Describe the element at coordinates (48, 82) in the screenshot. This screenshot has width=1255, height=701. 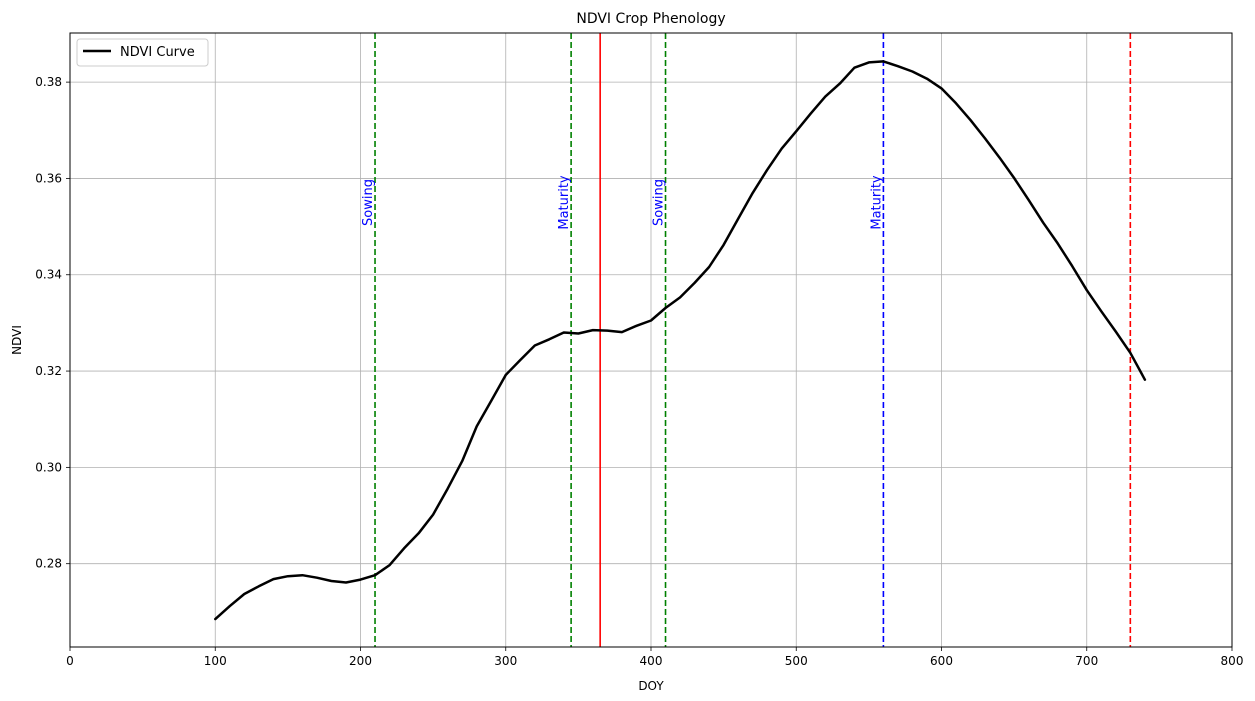
I see `y-tick-label: 0.38` at that location.